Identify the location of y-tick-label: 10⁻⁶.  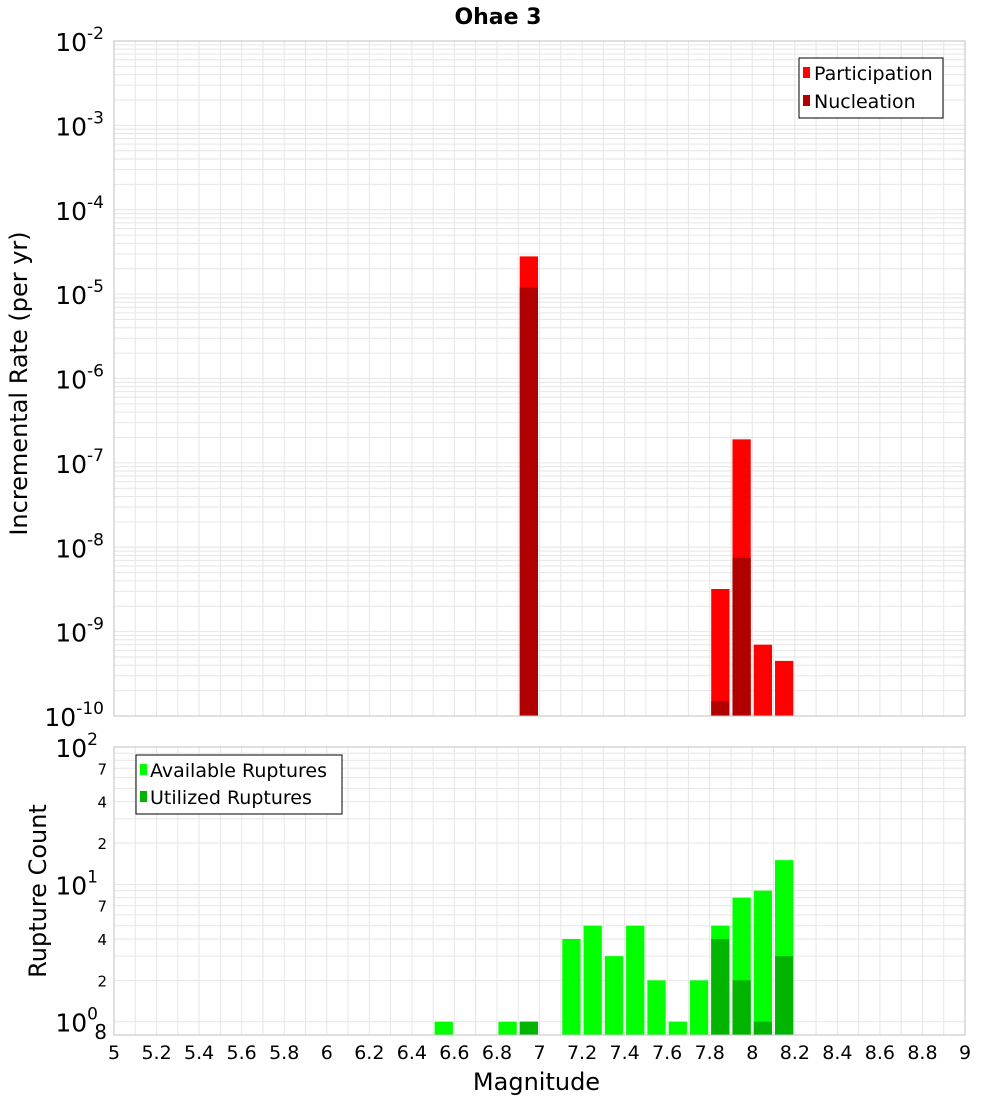
(79, 378).